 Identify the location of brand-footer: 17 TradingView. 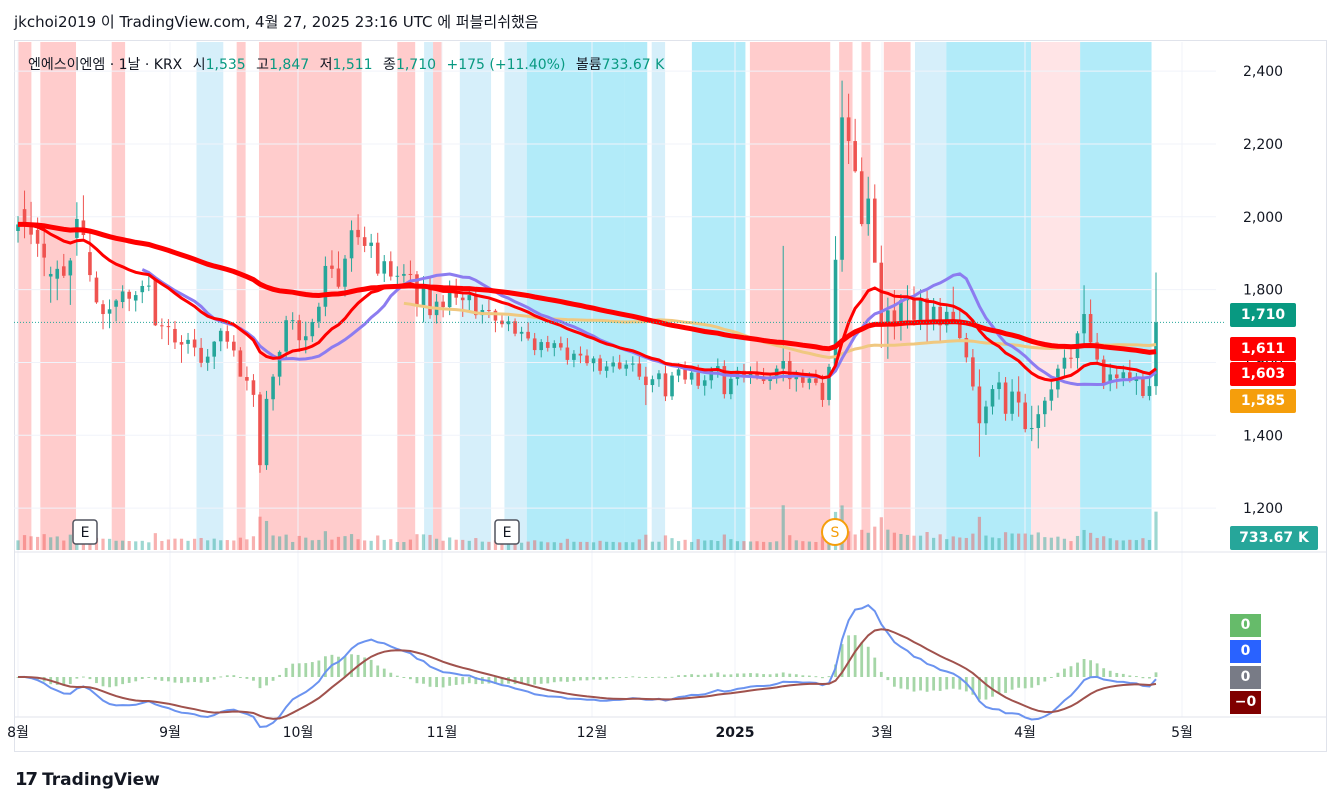
(87, 779).